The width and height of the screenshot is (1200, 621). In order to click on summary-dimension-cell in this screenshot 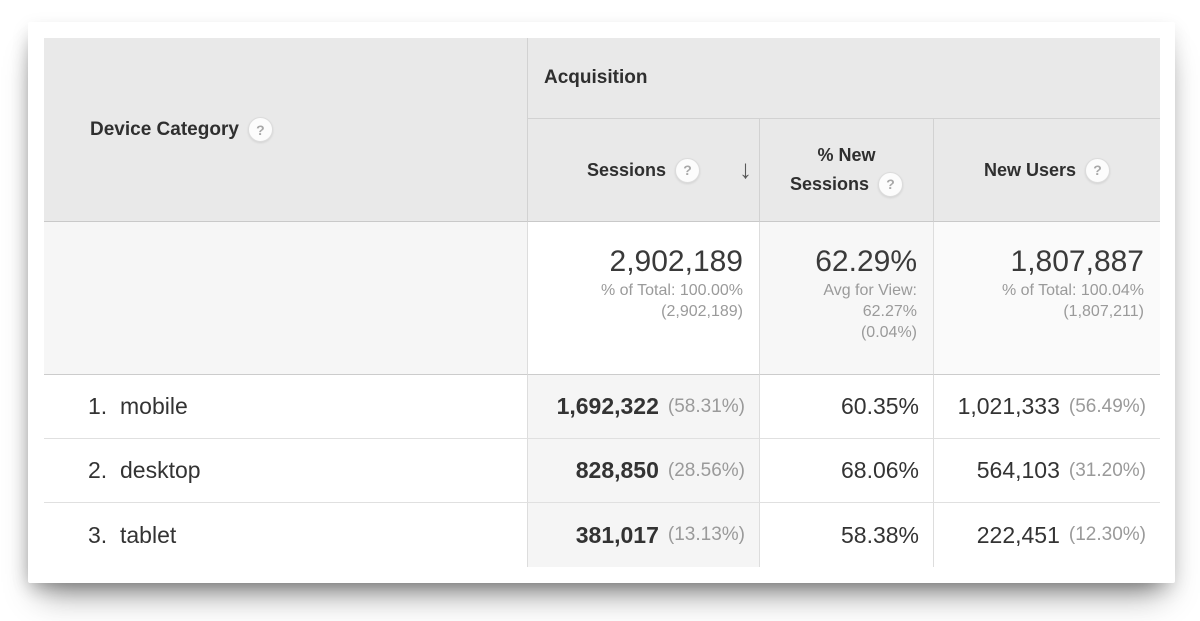, I will do `click(285, 298)`.